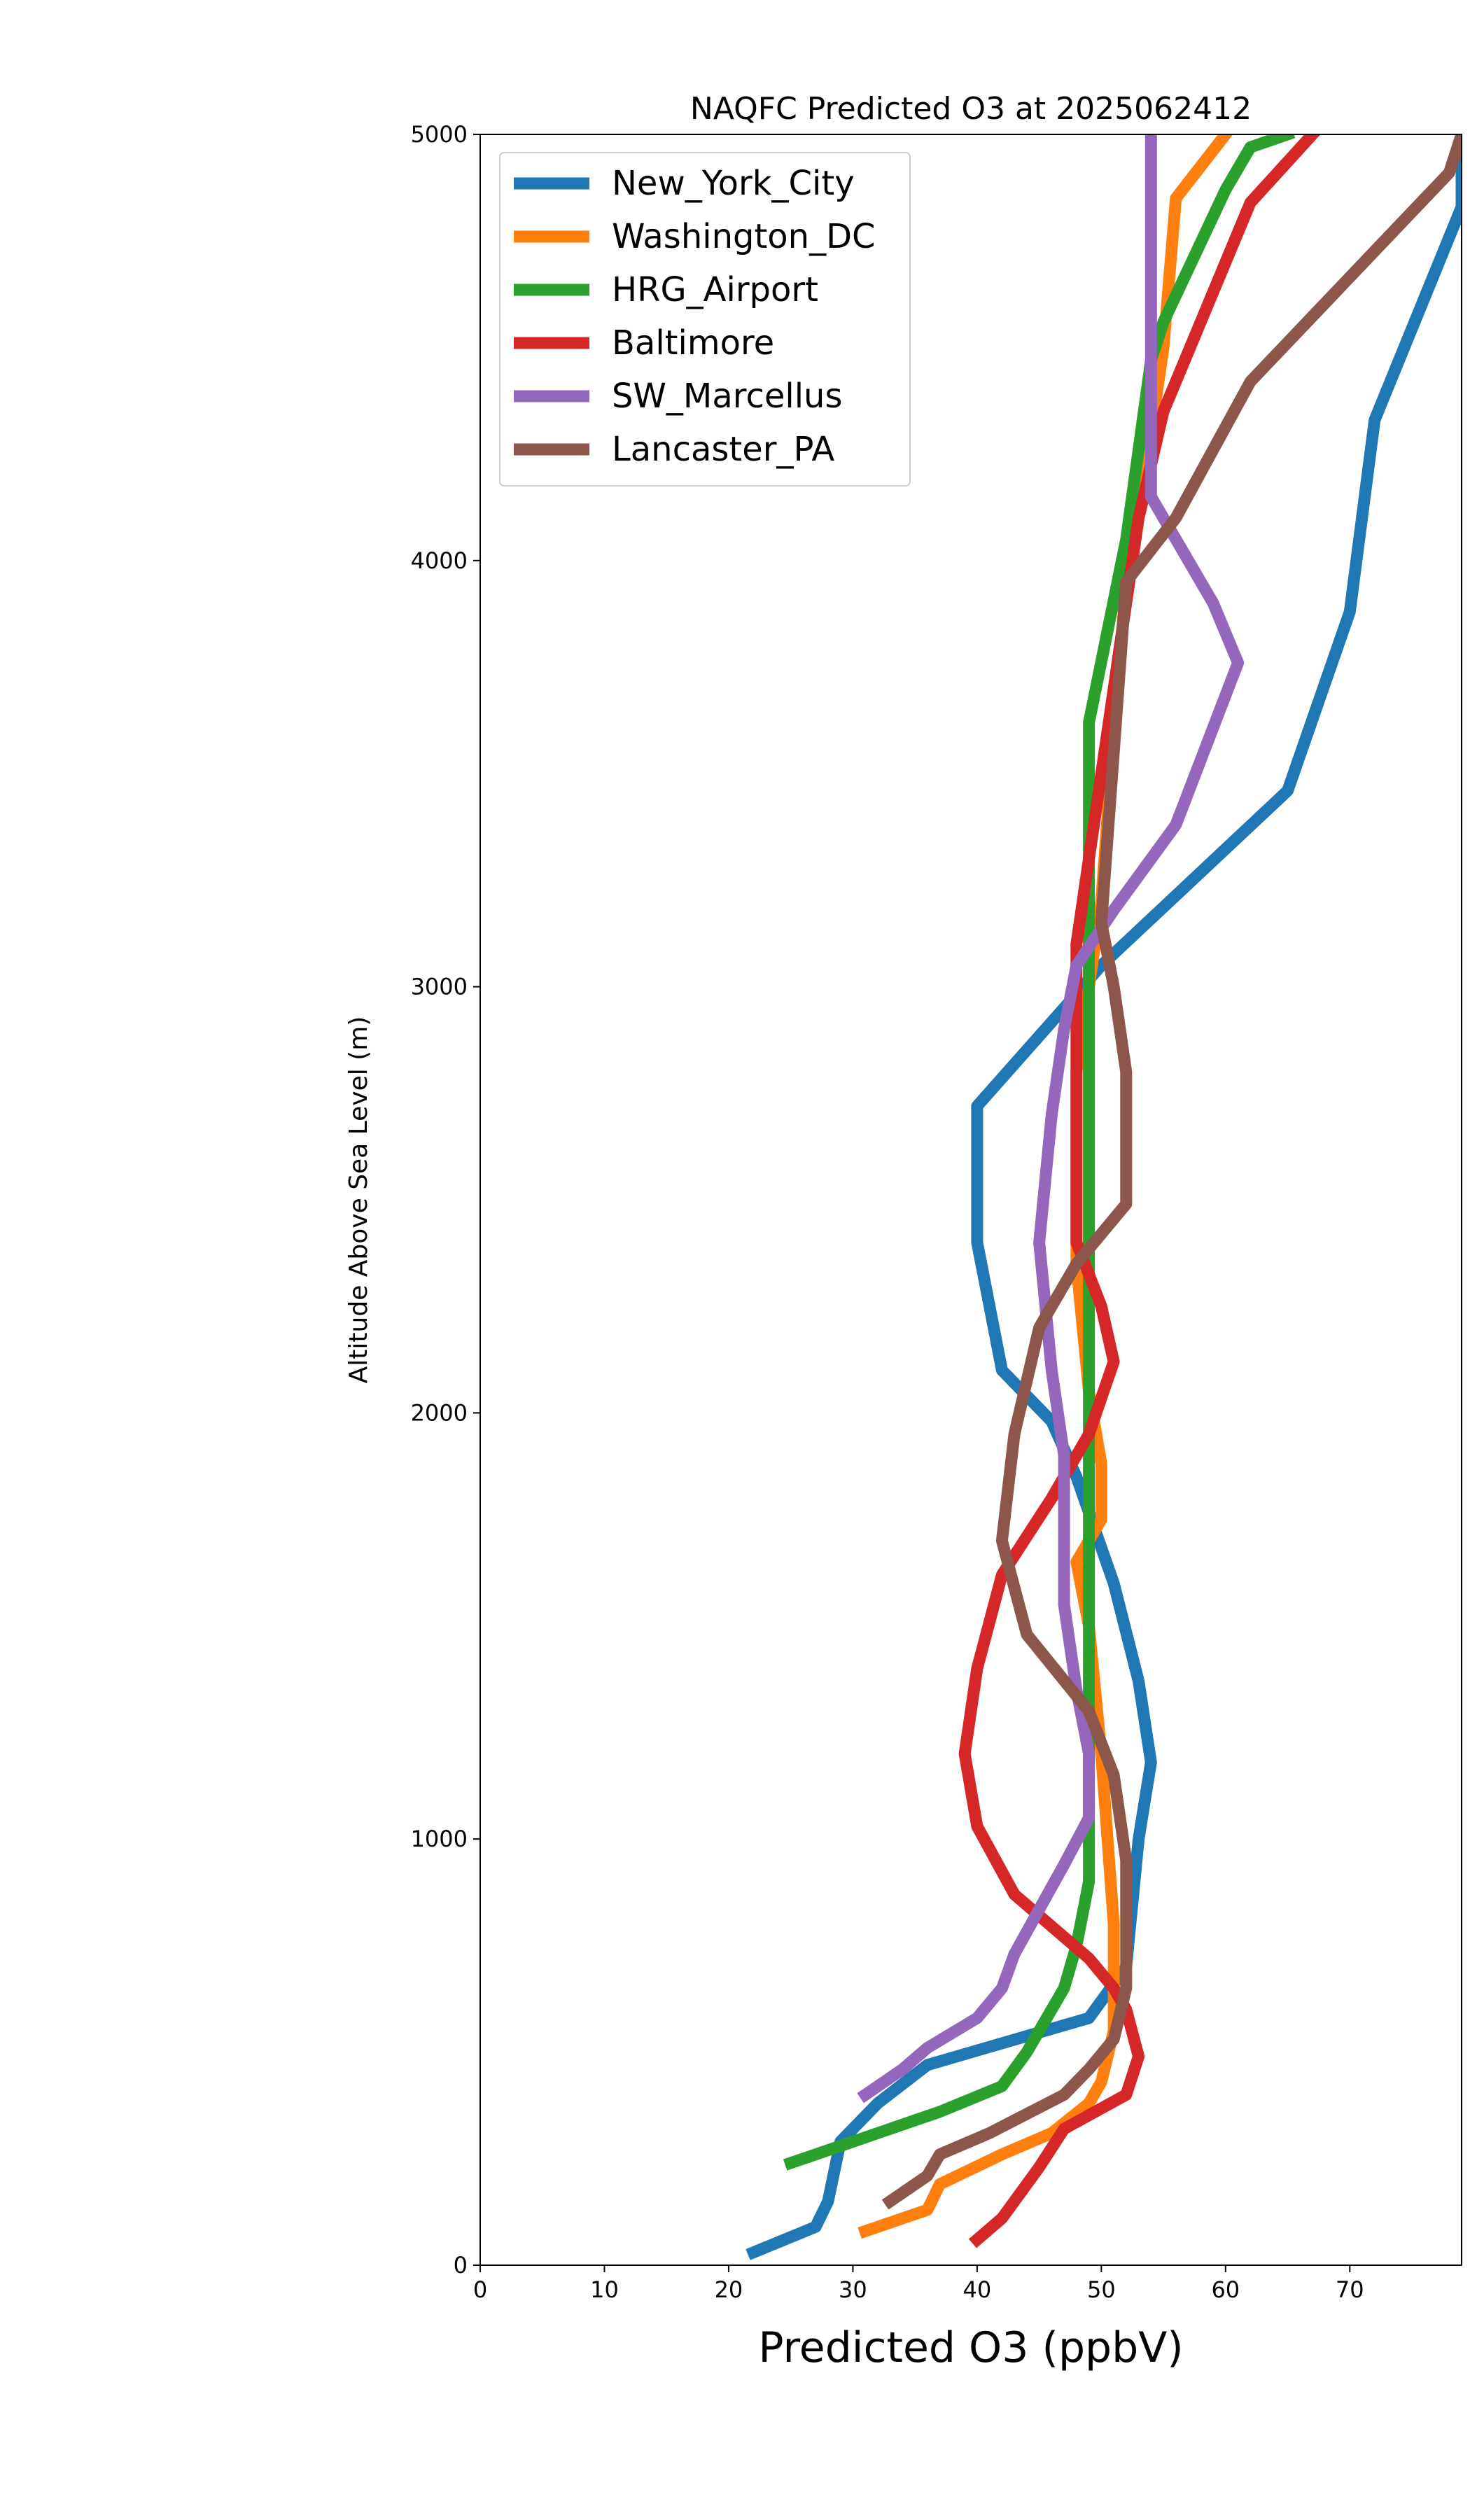 The image size is (1470, 2520). What do you see at coordinates (604, 2289) in the screenshot?
I see `x-tick-label: 10` at bounding box center [604, 2289].